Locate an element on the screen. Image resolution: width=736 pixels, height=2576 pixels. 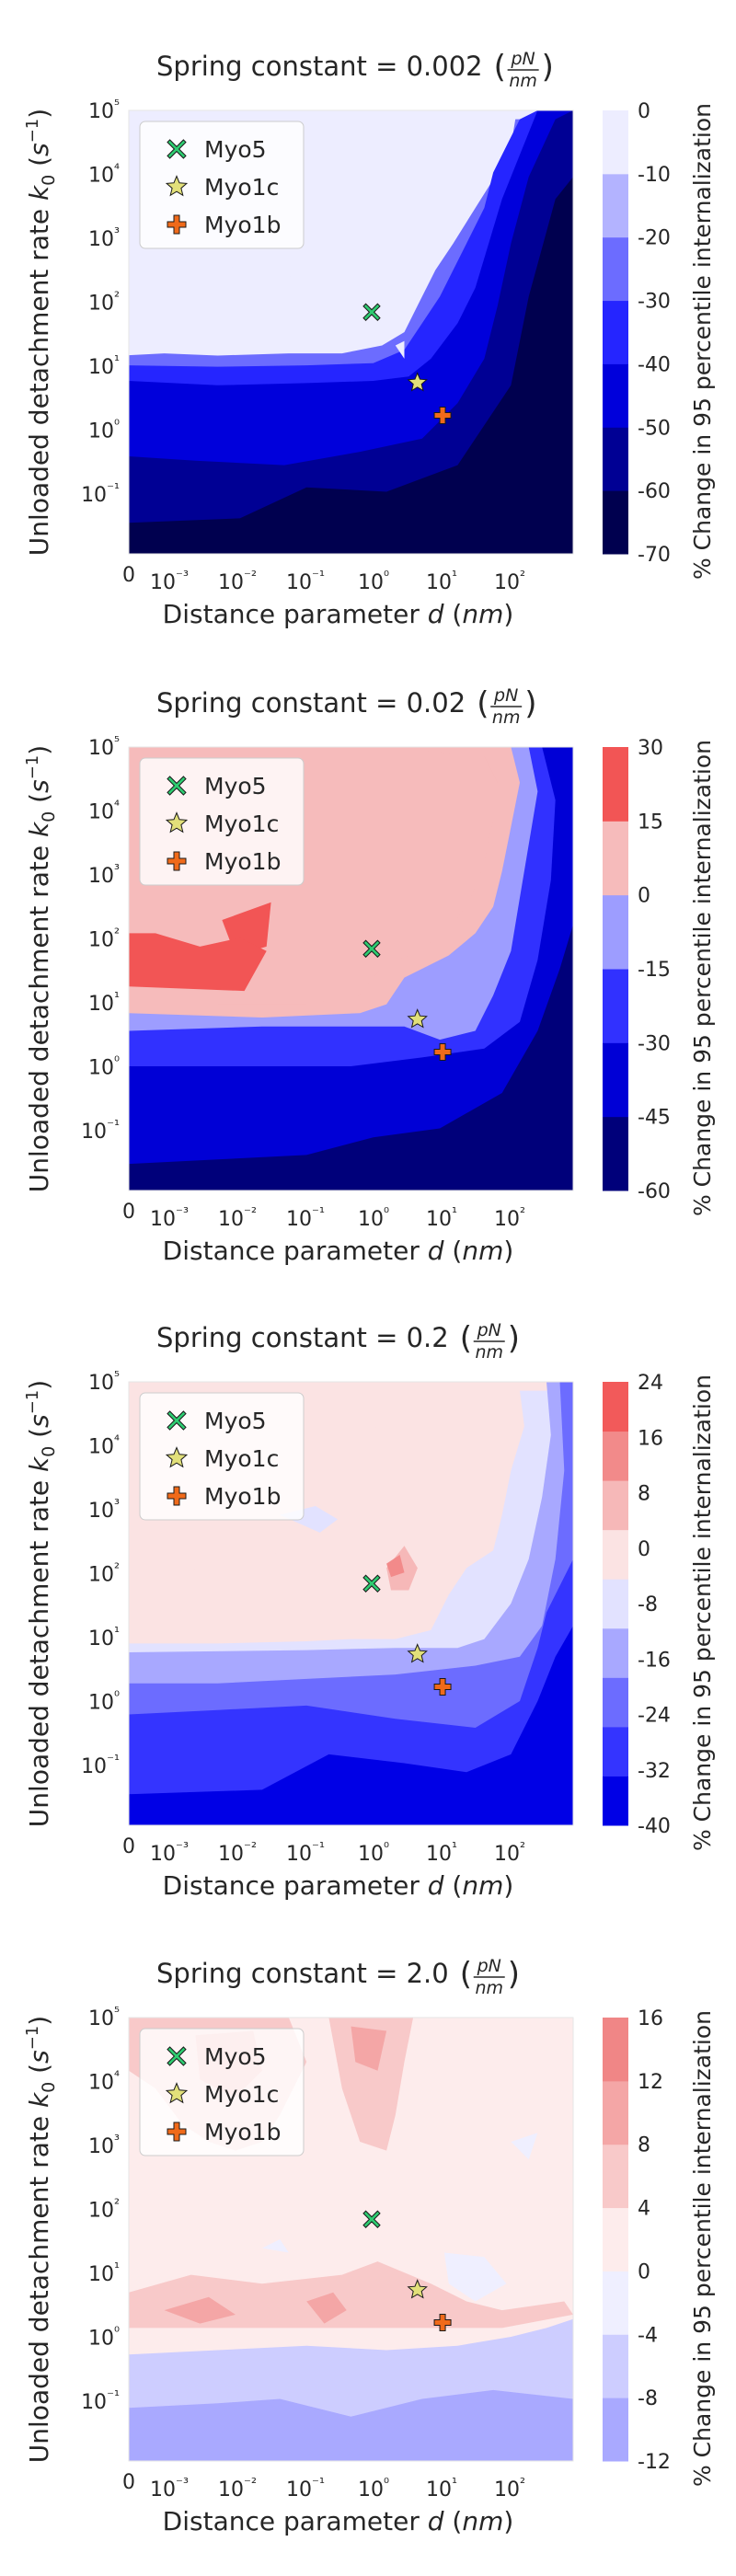
data-point-myo5 is located at coordinates (371, 1583).